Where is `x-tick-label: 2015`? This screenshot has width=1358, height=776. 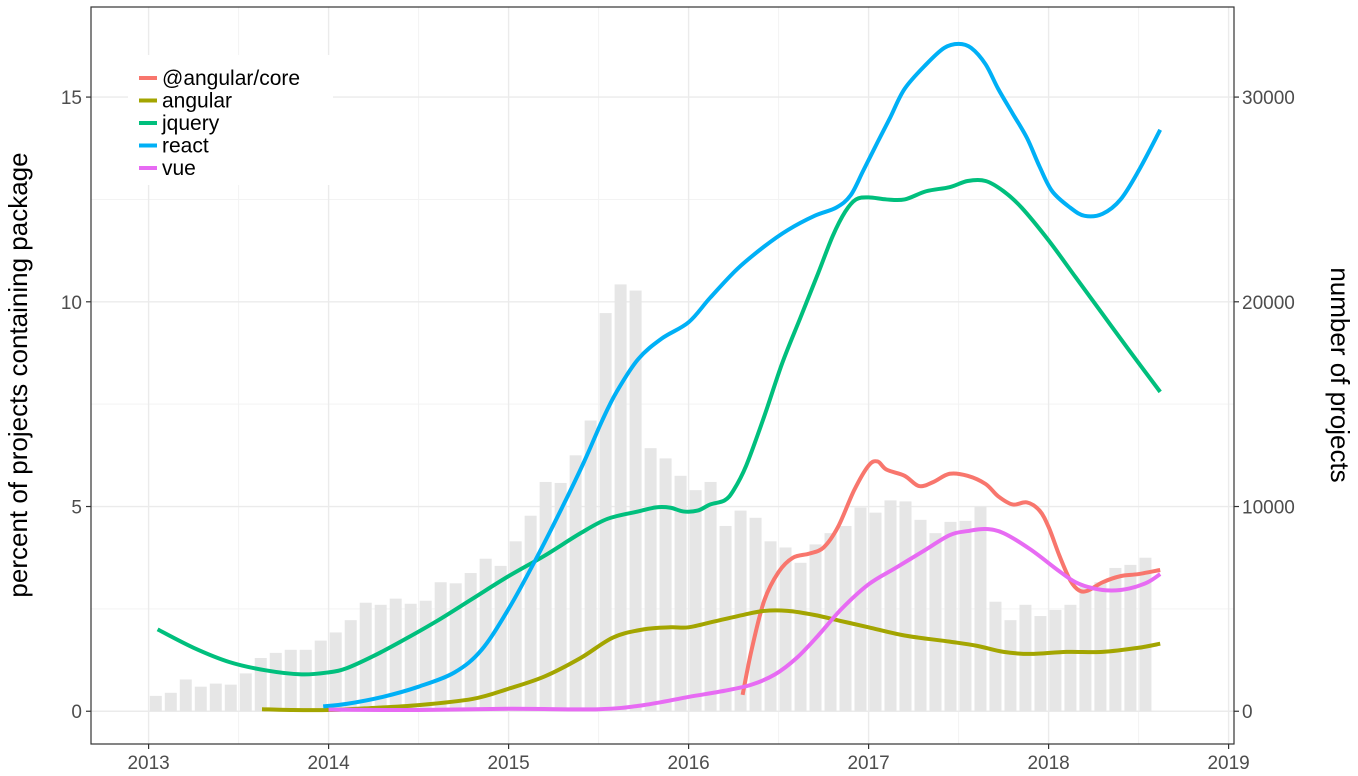
x-tick-label: 2015 is located at coordinates (508, 763).